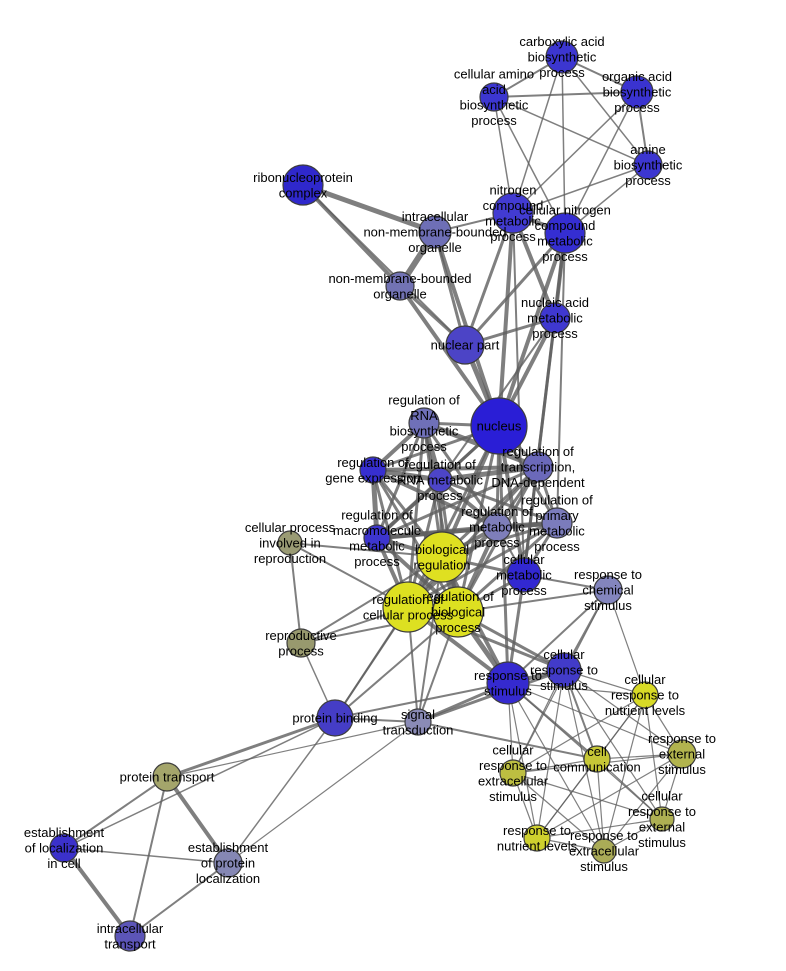  I want to click on node-label-reg-biological-process: regulation of biological process, so click(458, 612).